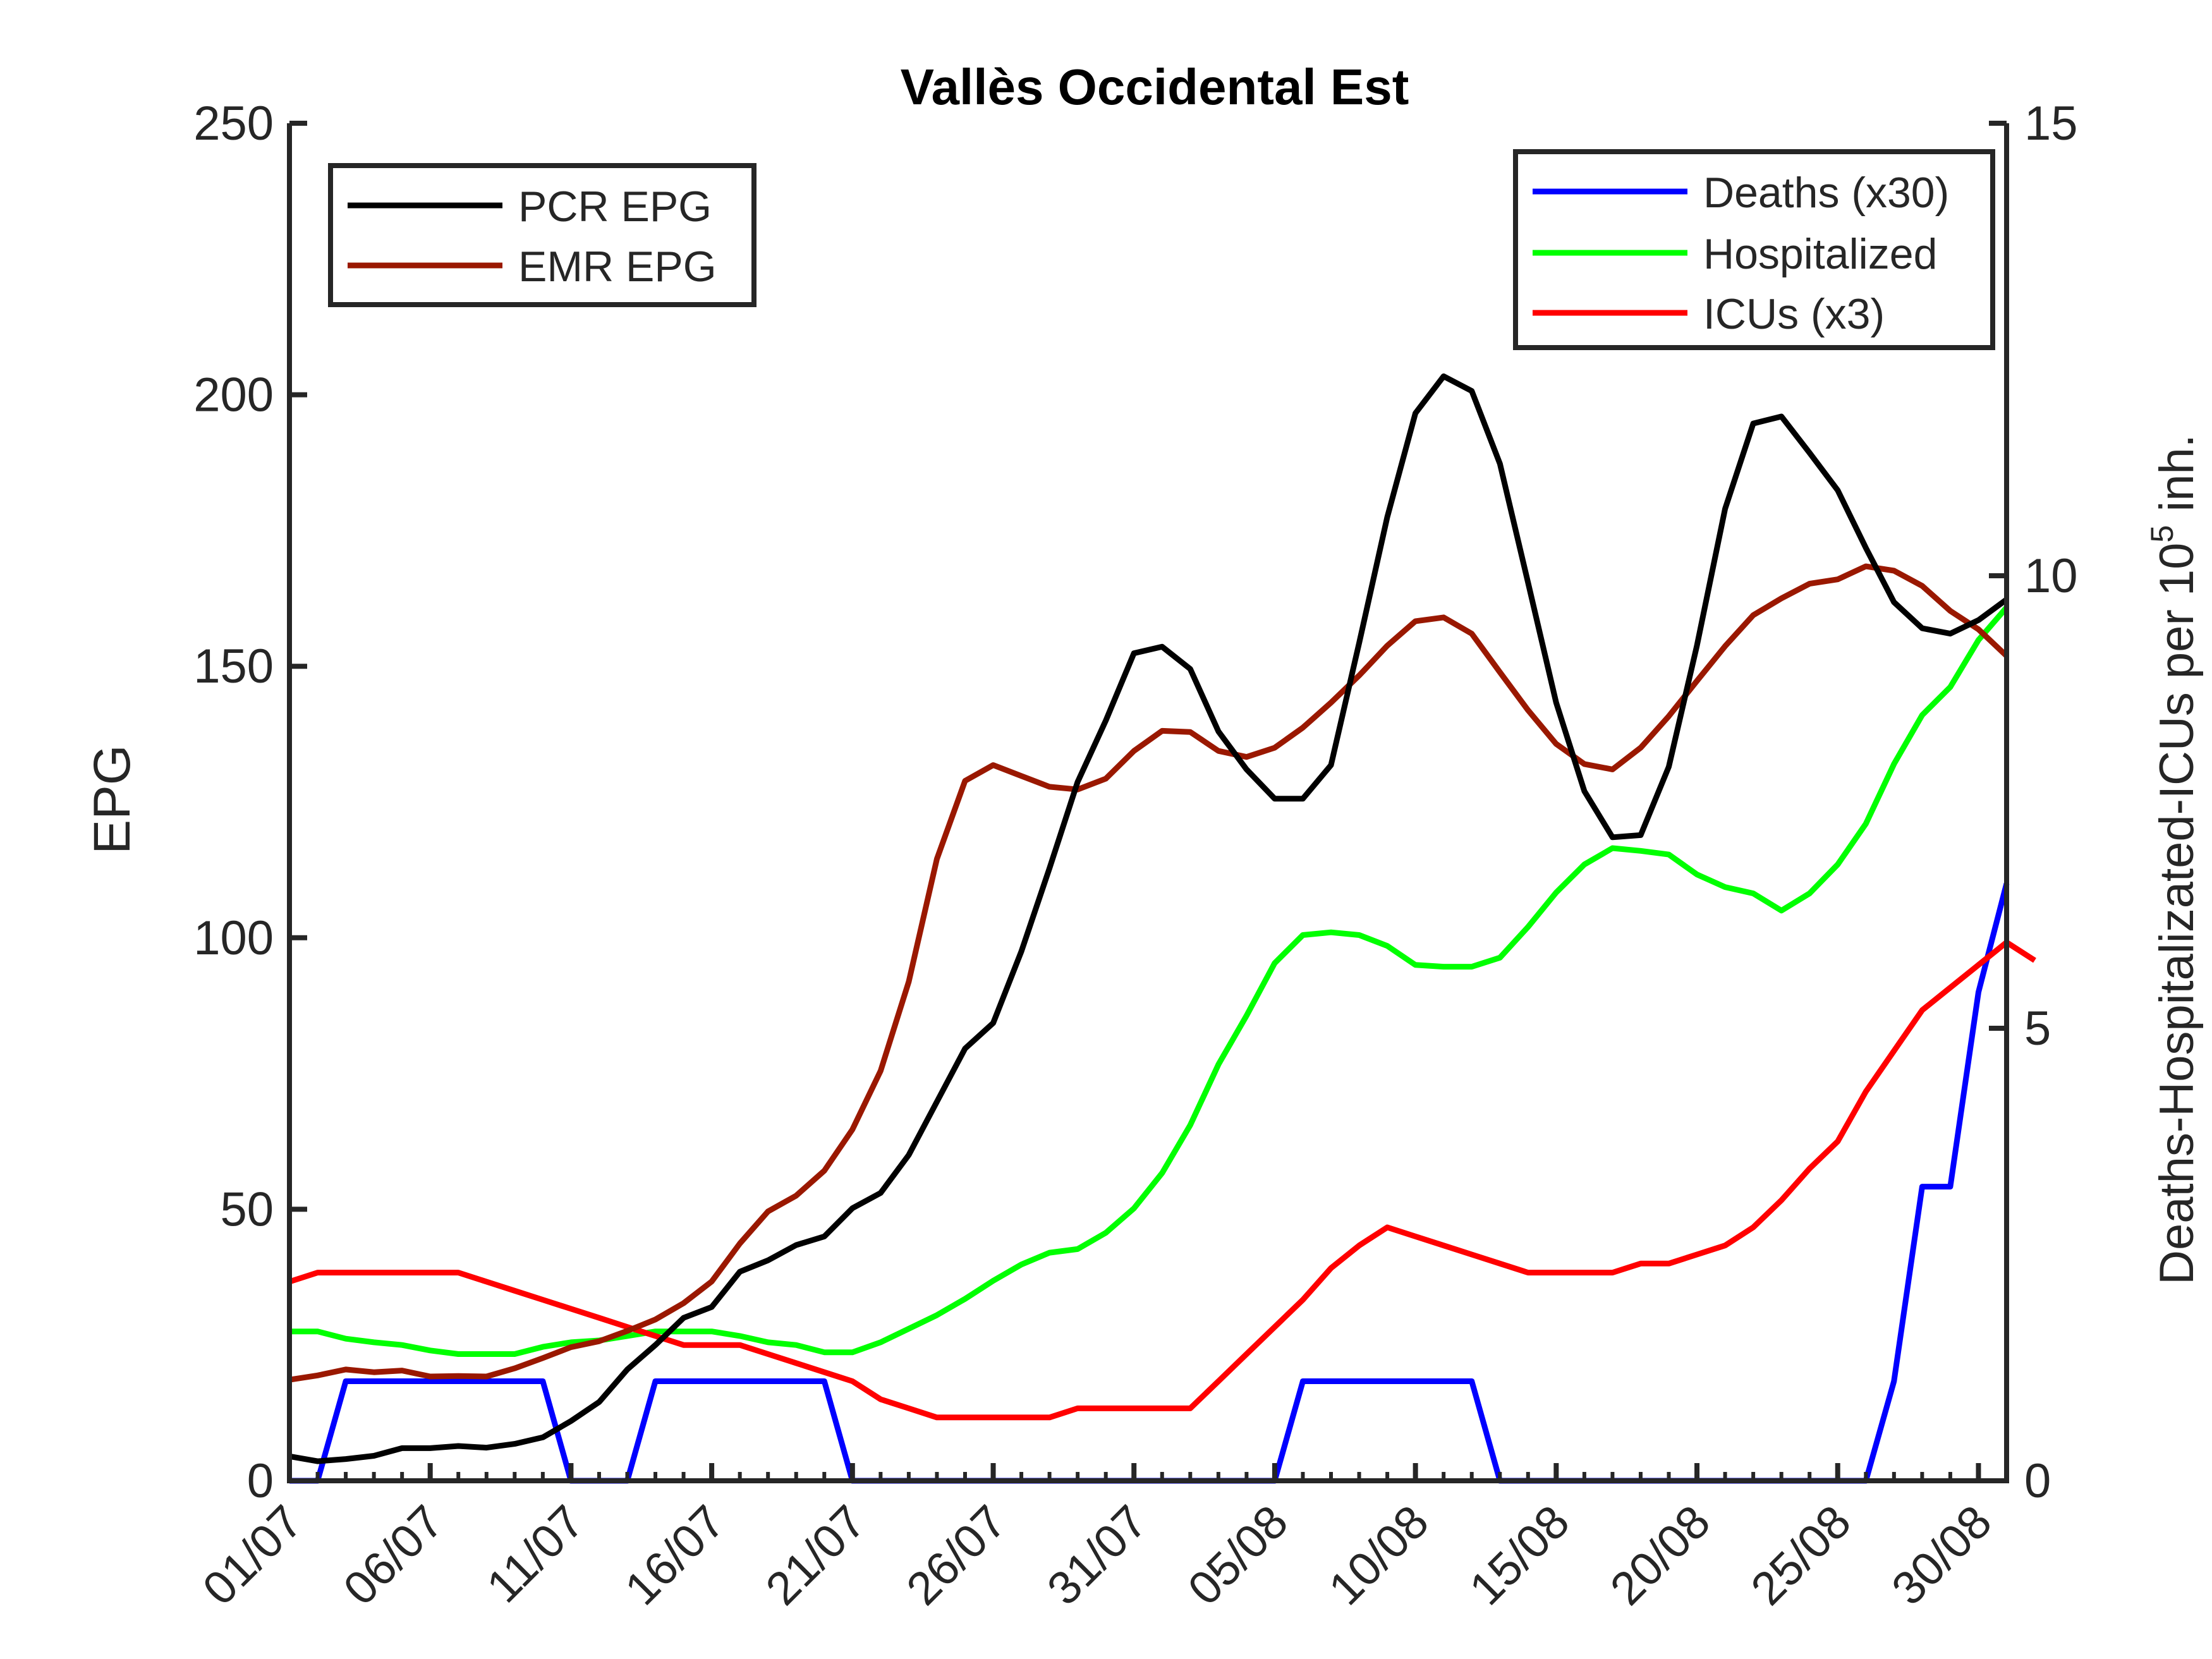 This screenshot has height=1659, width=2212. Describe the element at coordinates (233, 938) in the screenshot. I see `y-left-tick-label: 100` at that location.